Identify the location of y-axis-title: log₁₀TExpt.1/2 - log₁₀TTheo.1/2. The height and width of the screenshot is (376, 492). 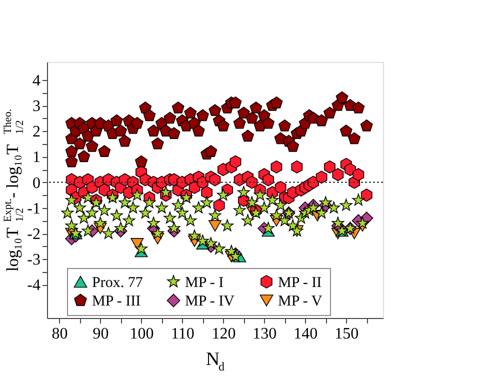
(14, 190).